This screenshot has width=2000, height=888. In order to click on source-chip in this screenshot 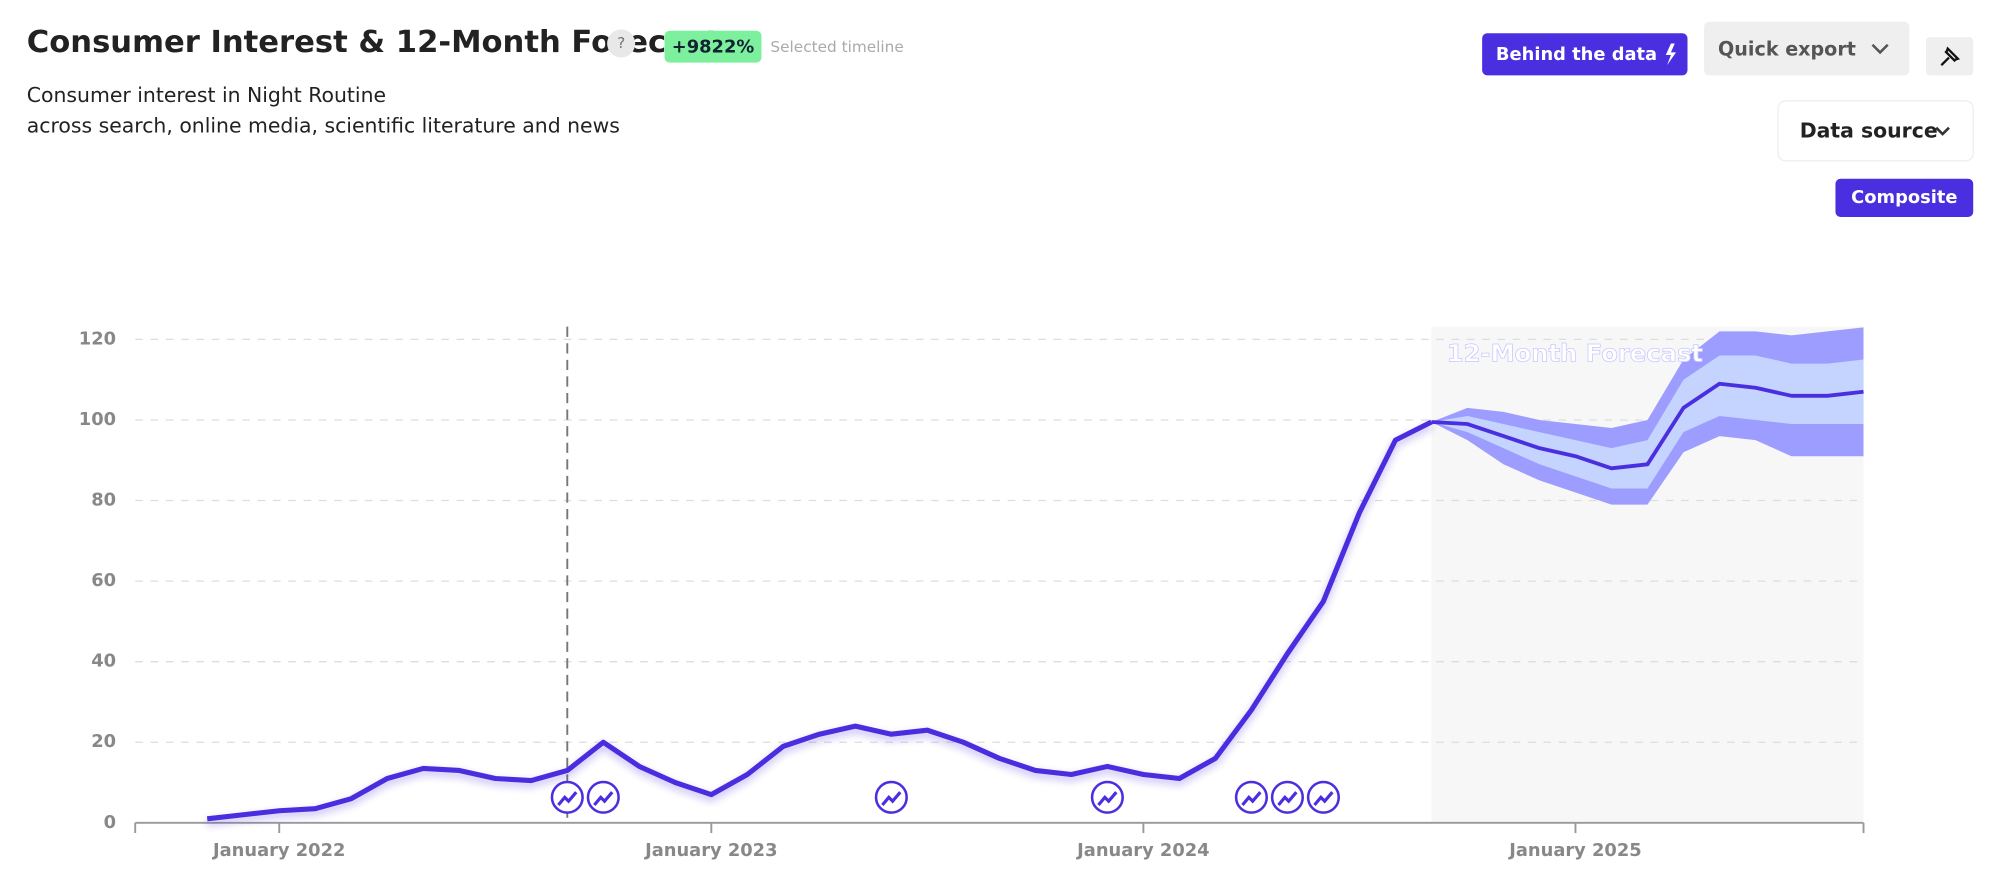, I will do `click(1904, 197)`.